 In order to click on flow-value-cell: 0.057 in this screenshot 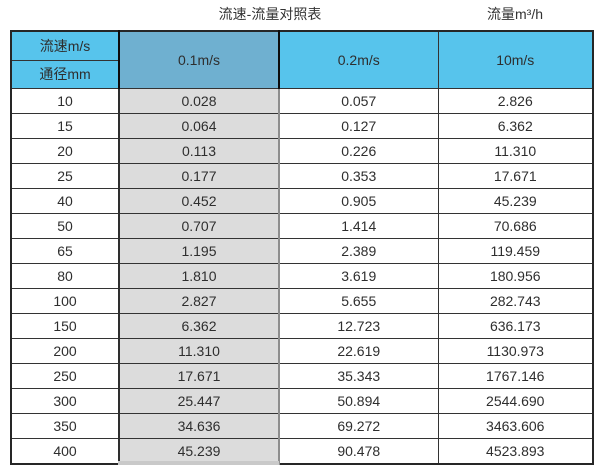, I will do `click(358, 101)`.